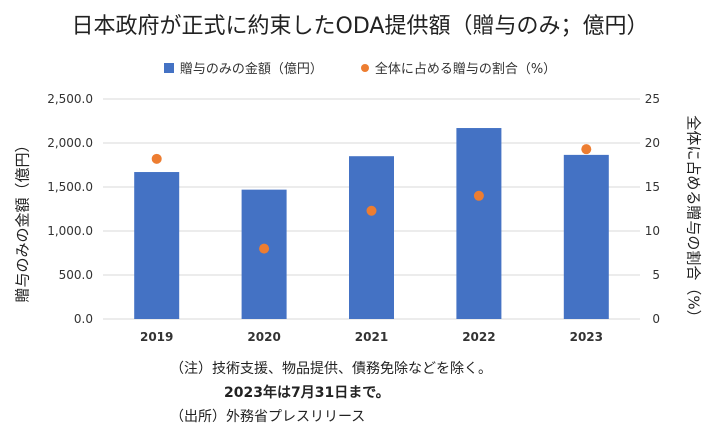  What do you see at coordinates (307, 393) in the screenshot?
I see `note-date: 2023年は7月31日まで。` at bounding box center [307, 393].